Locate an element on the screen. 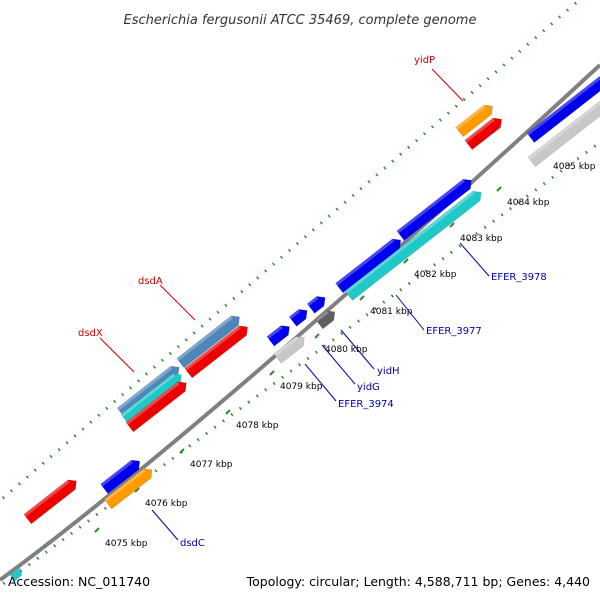 This screenshot has height=600, width=600. tick-label: 4076 kbp is located at coordinates (166, 504).